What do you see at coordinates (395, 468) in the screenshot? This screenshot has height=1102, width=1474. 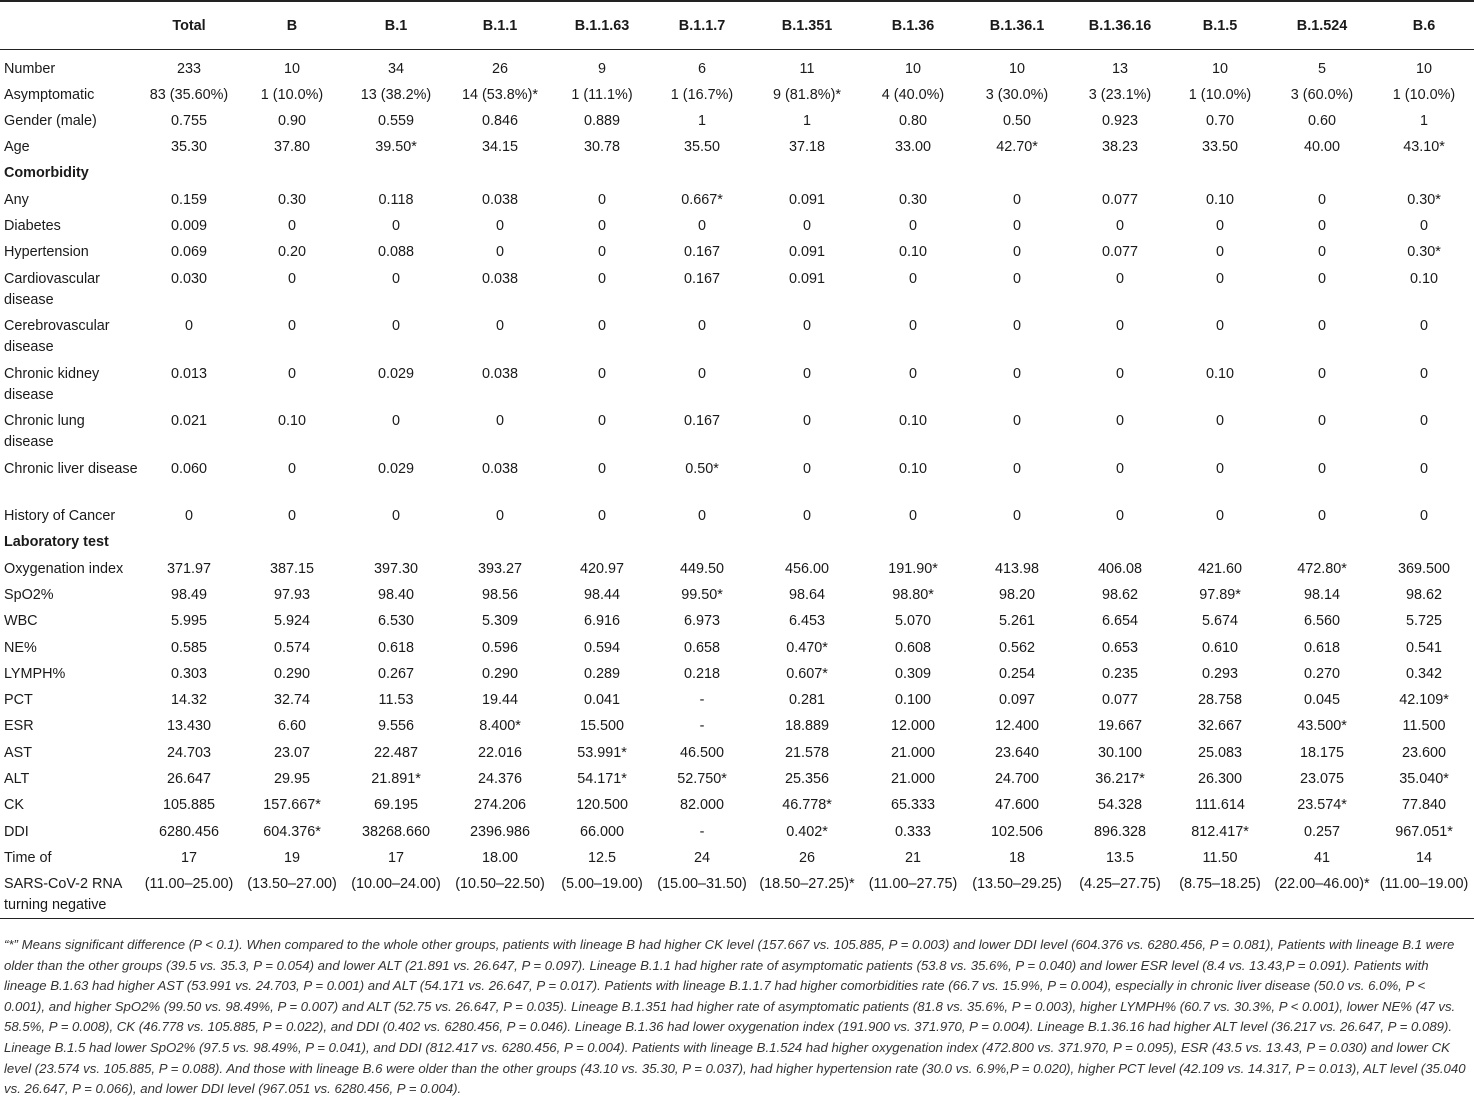 I see `table-cell: 0.029` at bounding box center [395, 468].